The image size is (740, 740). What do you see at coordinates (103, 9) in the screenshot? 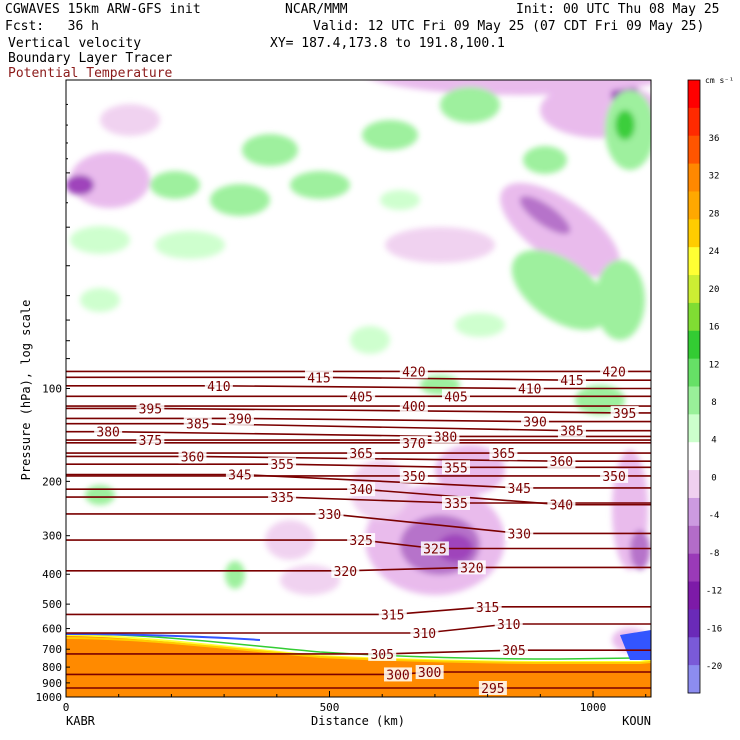
I see `model-title: CGWAVES 15km ARW-GFS init` at bounding box center [103, 9].